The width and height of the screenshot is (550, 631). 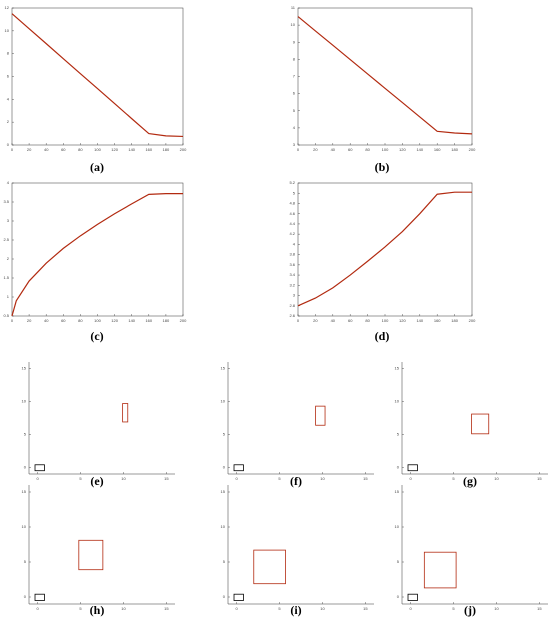 I want to click on caption: (h), so click(x=97, y=610).